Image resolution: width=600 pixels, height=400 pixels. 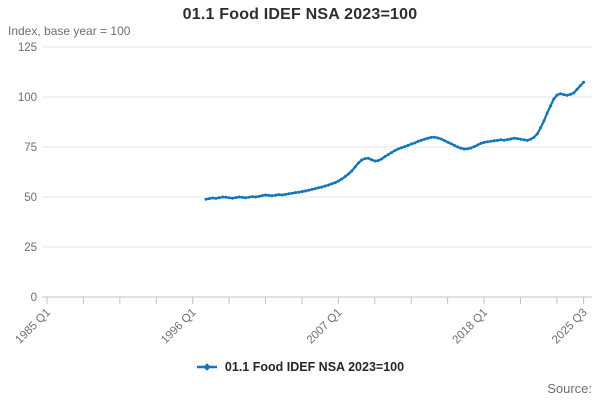 What do you see at coordinates (206, 367) in the screenshot?
I see `legend-line-marker-icon` at bounding box center [206, 367].